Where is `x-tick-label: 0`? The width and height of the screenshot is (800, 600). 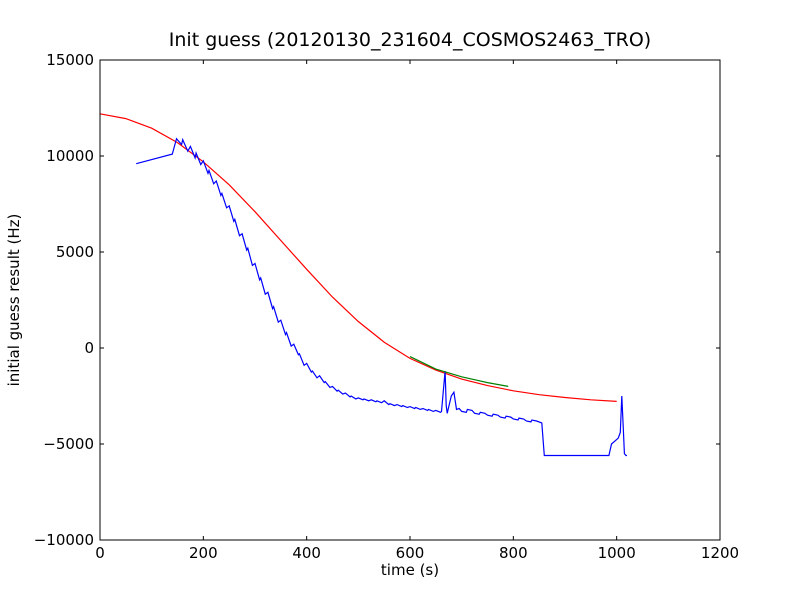
x-tick-label: 0 is located at coordinates (100, 553).